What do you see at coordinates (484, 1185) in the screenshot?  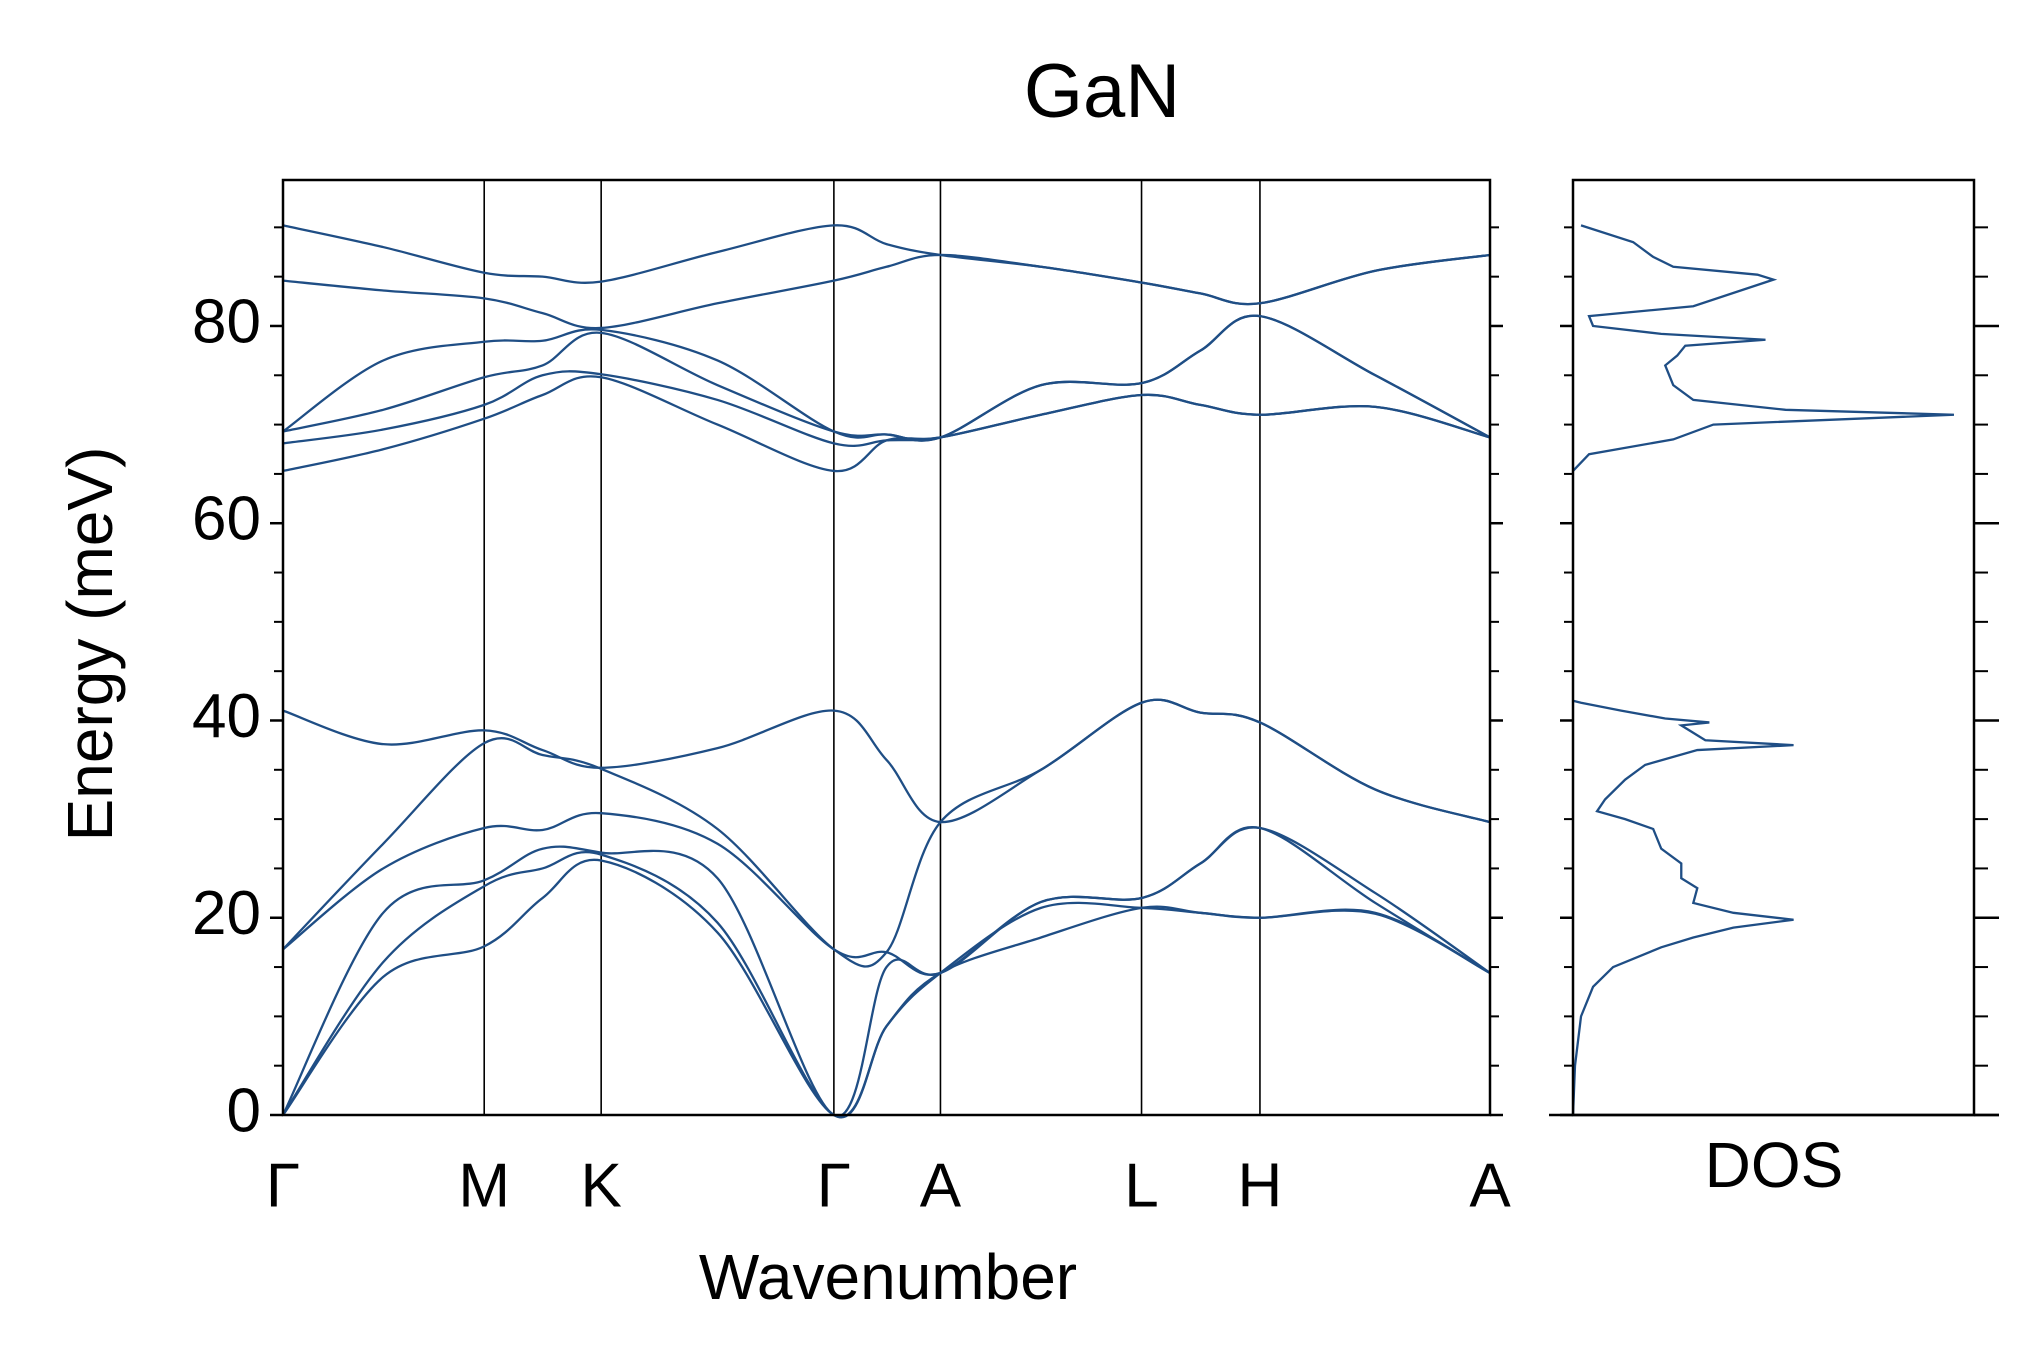 I see `x-tick-label: M` at bounding box center [484, 1185].